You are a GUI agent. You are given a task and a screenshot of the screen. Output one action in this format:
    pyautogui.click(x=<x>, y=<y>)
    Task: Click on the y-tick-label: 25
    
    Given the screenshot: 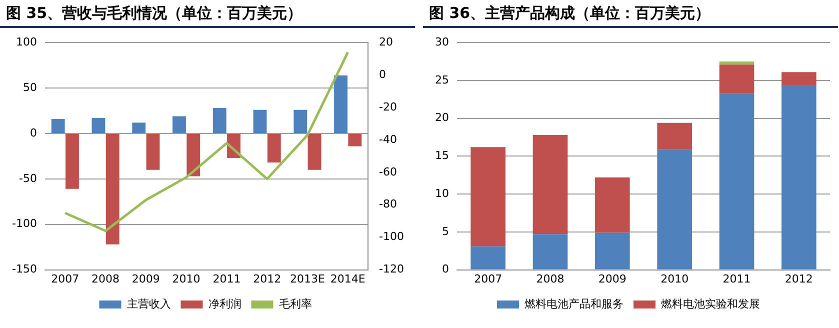 What is the action you would take?
    pyautogui.click(x=441, y=79)
    